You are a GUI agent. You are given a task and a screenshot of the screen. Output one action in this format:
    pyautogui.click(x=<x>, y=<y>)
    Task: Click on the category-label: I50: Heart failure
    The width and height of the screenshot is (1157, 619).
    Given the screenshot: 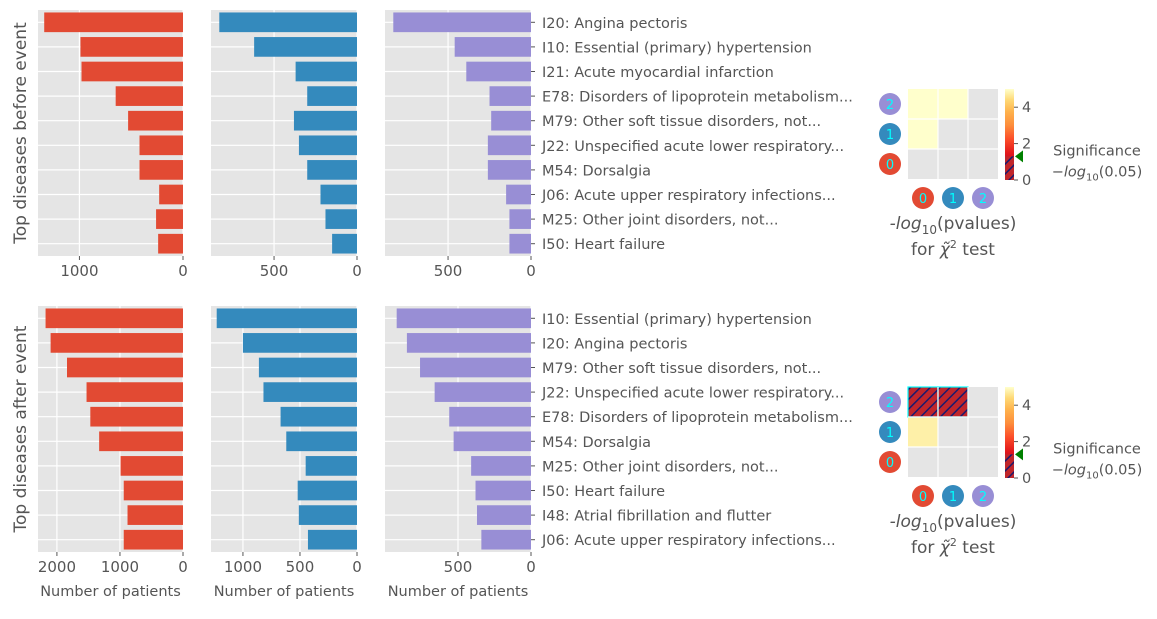 What is the action you would take?
    pyautogui.click(x=603, y=245)
    